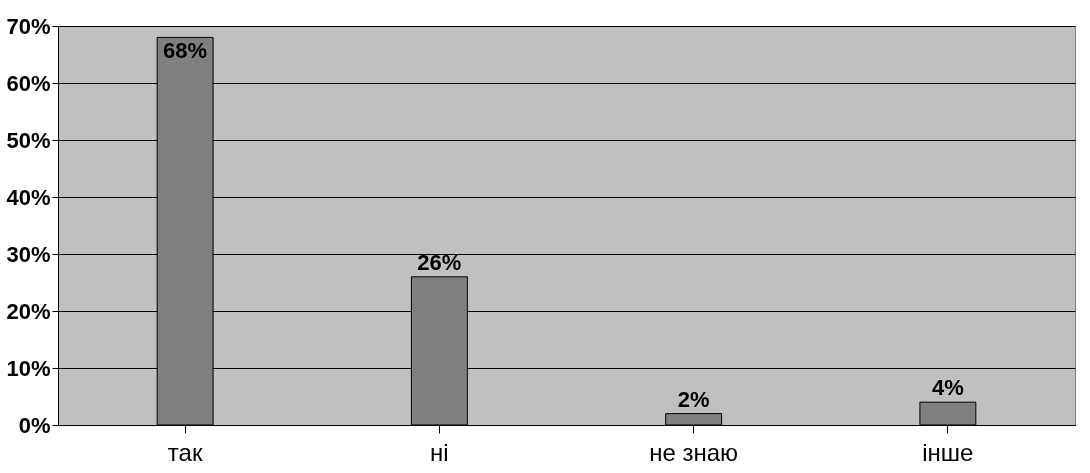 The height and width of the screenshot is (473, 1090). What do you see at coordinates (28, 140) in the screenshot?
I see `y-tick-label: 50%` at bounding box center [28, 140].